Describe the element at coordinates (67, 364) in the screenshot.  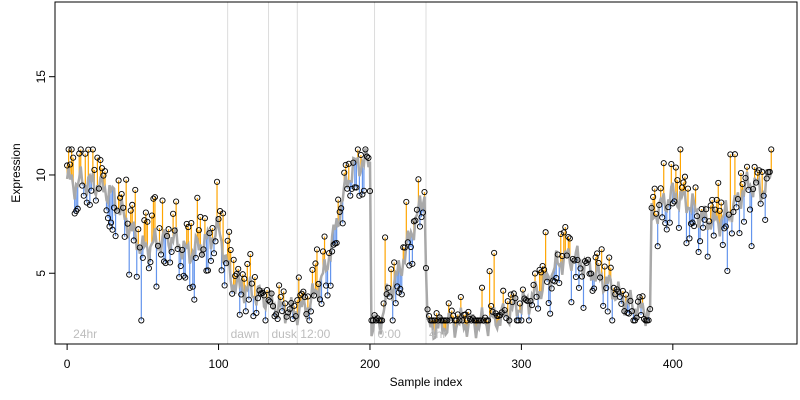
I see `x-tick-label: 0` at that location.